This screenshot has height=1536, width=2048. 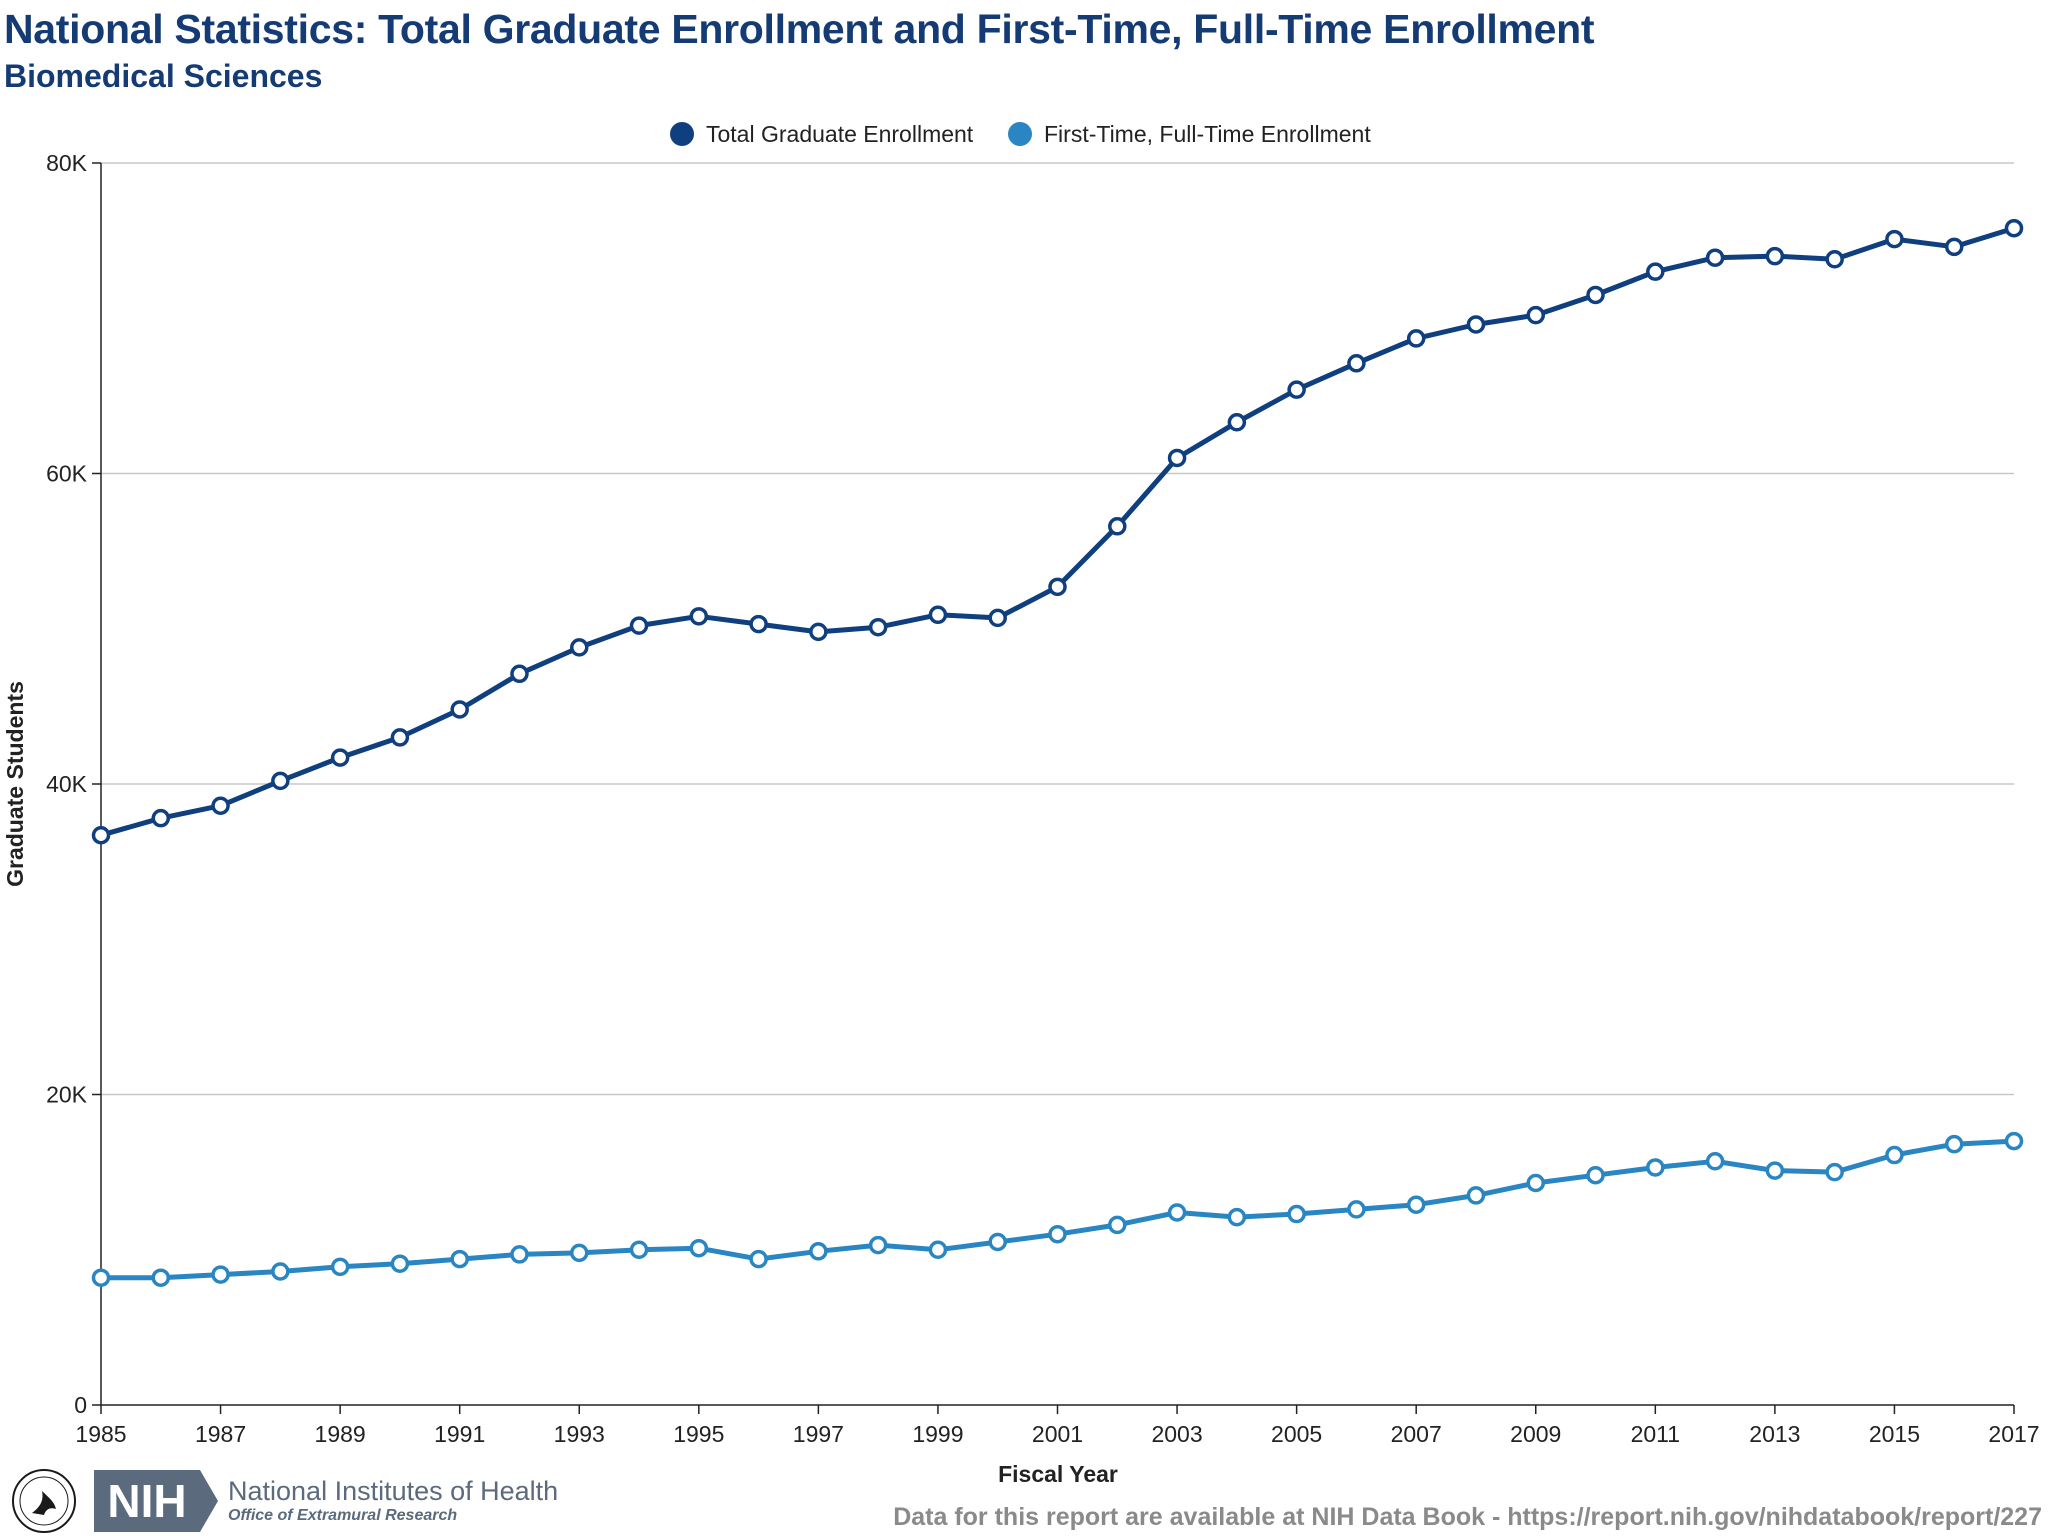 I want to click on y-tick-label: 60K, so click(x=67, y=474).